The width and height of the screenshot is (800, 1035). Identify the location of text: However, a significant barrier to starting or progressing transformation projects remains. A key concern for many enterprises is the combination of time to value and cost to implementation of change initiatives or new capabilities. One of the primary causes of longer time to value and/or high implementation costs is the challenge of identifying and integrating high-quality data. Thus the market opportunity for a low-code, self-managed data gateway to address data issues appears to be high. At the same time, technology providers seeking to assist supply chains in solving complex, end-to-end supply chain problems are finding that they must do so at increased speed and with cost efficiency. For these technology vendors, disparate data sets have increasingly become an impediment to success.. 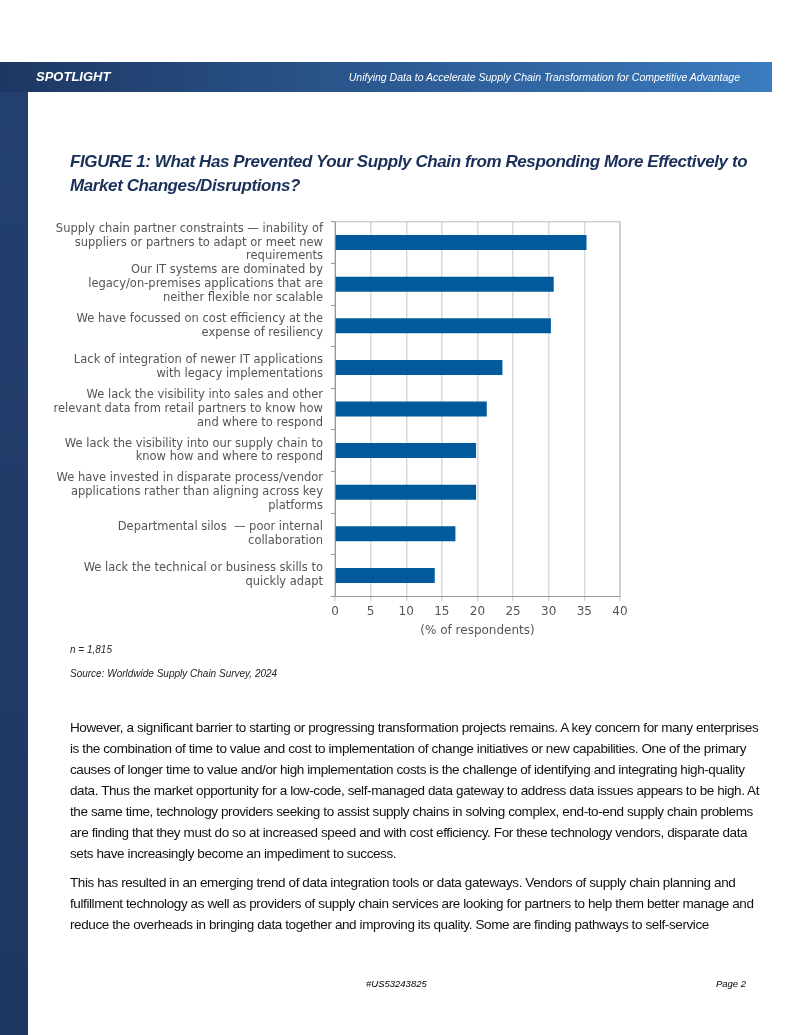
(415, 791).